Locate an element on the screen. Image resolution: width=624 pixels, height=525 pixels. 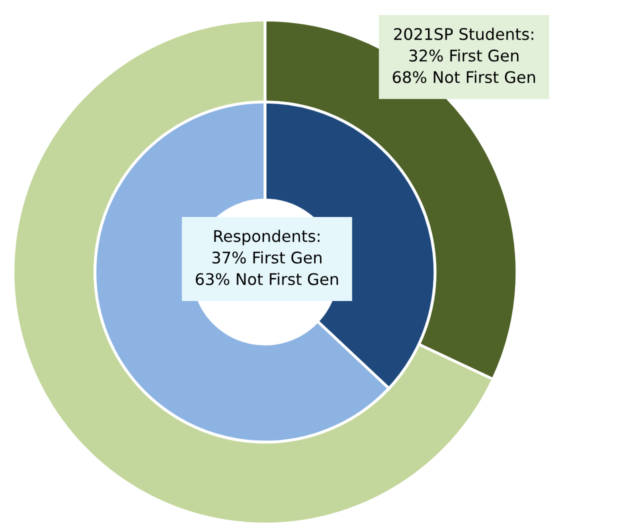
text: Respondents: 37% First Gen 63% Not First Gen is located at coordinates (267, 258).